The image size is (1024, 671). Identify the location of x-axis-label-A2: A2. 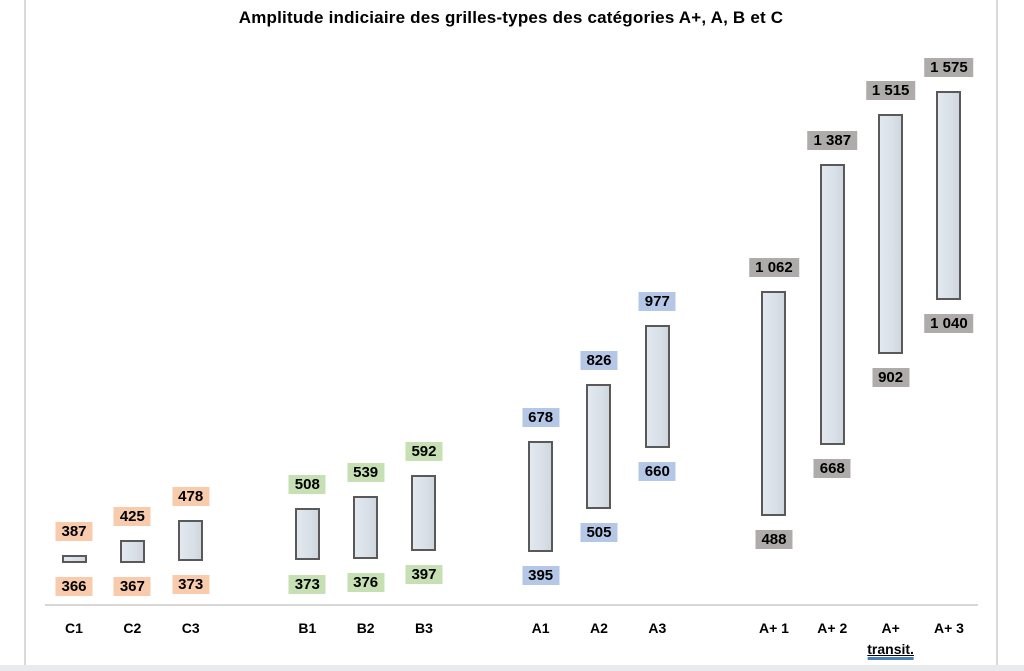
(599, 628).